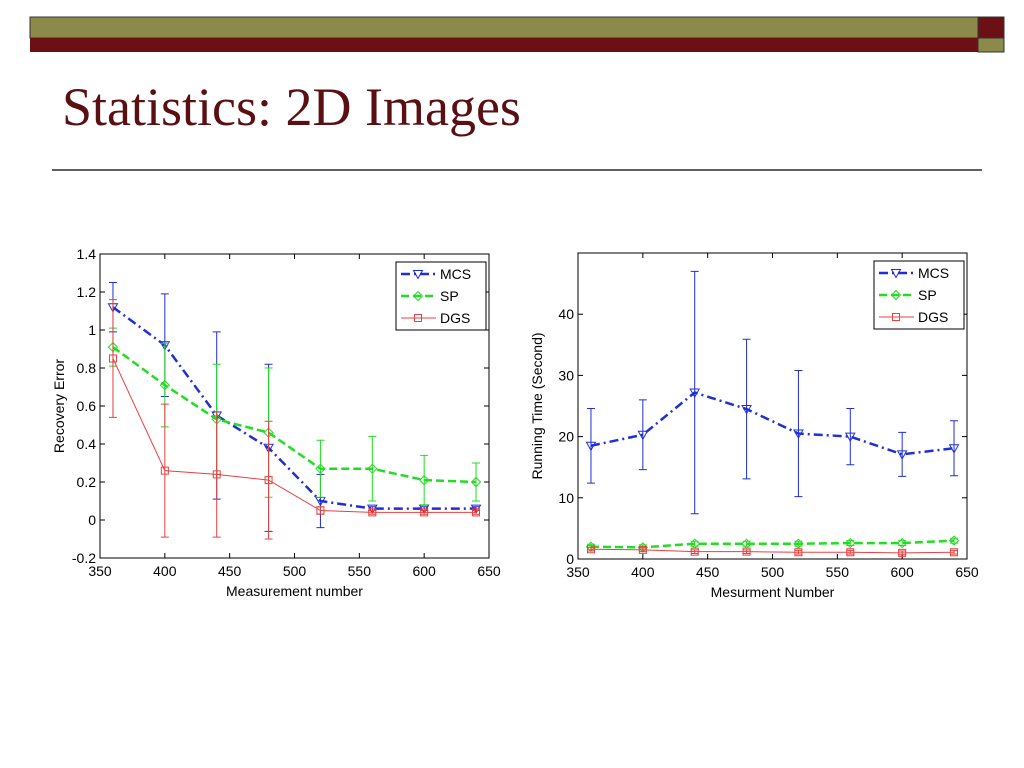  Describe the element at coordinates (87, 482) in the screenshot. I see `y-tick-label: 0.2` at that location.